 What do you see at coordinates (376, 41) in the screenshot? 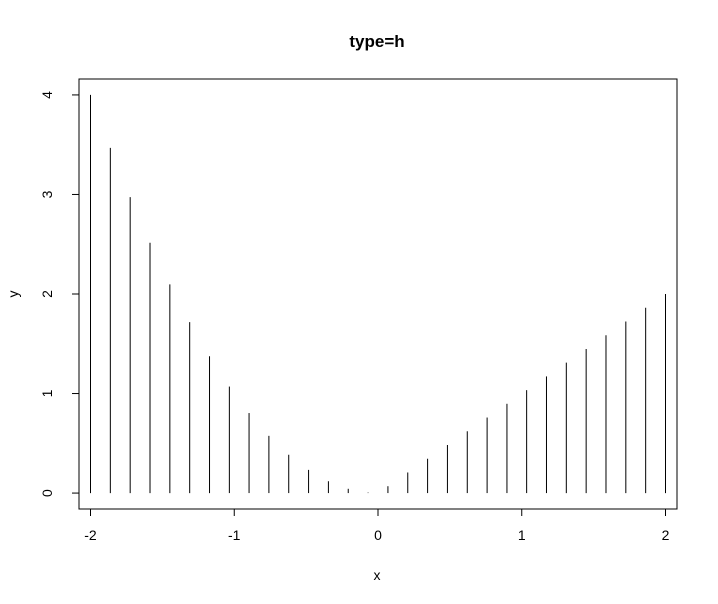
I see `chart-title: type=h` at bounding box center [376, 41].